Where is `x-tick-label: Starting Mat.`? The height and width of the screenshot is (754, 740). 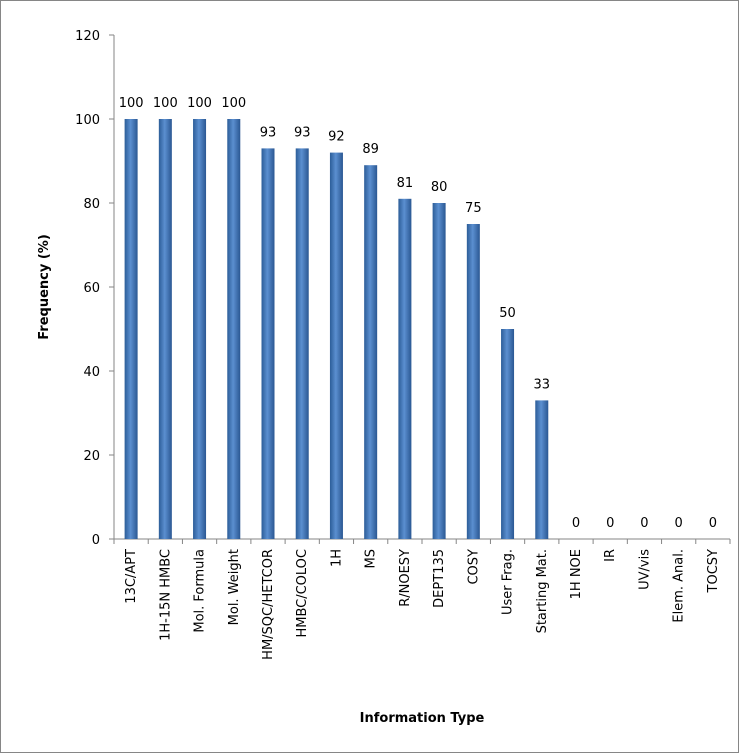
x-tick-label: Starting Mat. is located at coordinates (542, 591).